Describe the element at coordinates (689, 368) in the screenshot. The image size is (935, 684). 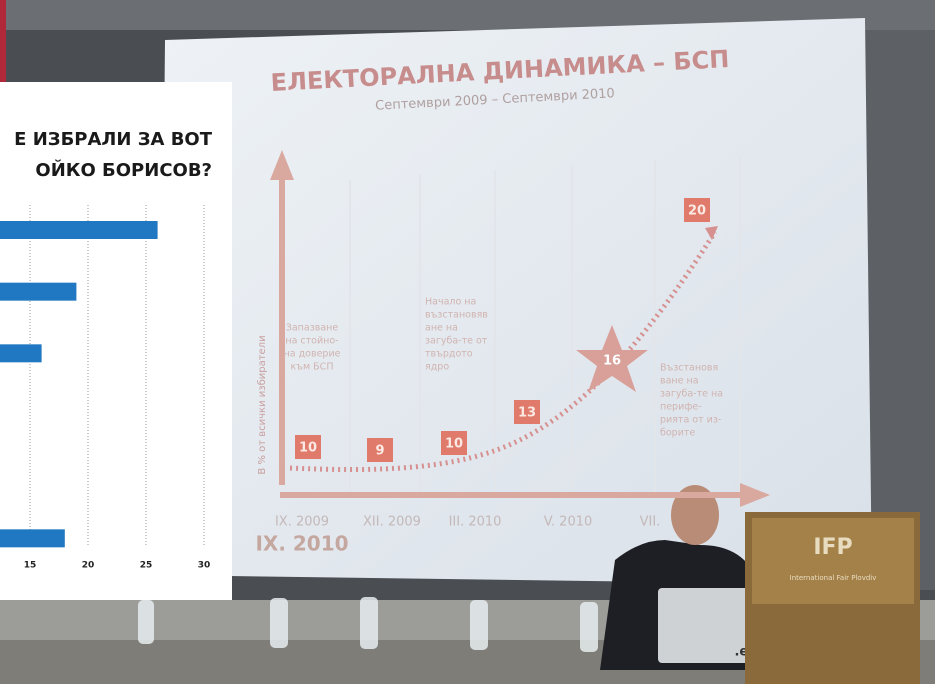
I see `slide-annotation: Възстановя` at that location.